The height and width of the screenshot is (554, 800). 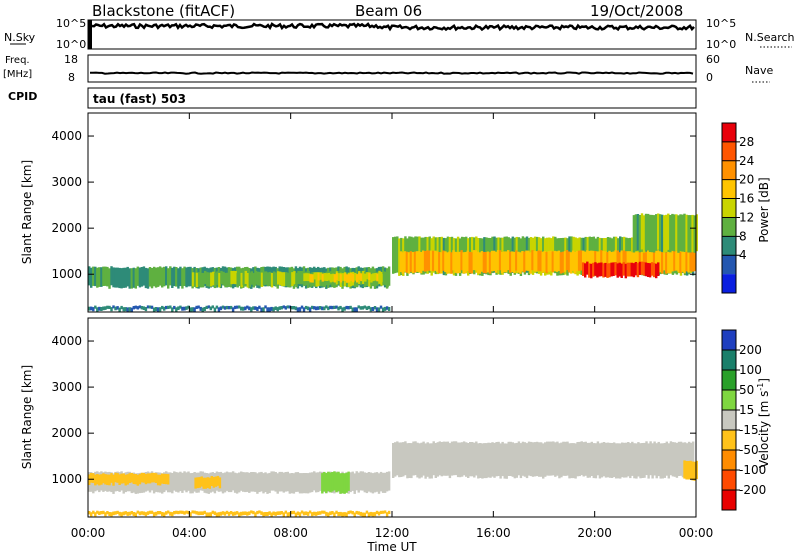 What do you see at coordinates (743, 236) in the screenshot?
I see `colorbar-tick-label: 8` at bounding box center [743, 236].